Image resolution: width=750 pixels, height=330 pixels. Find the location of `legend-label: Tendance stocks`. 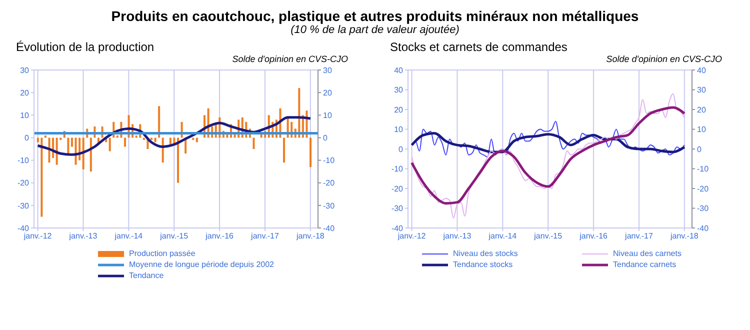

legend-label: Tendance stocks is located at coordinates (483, 264).